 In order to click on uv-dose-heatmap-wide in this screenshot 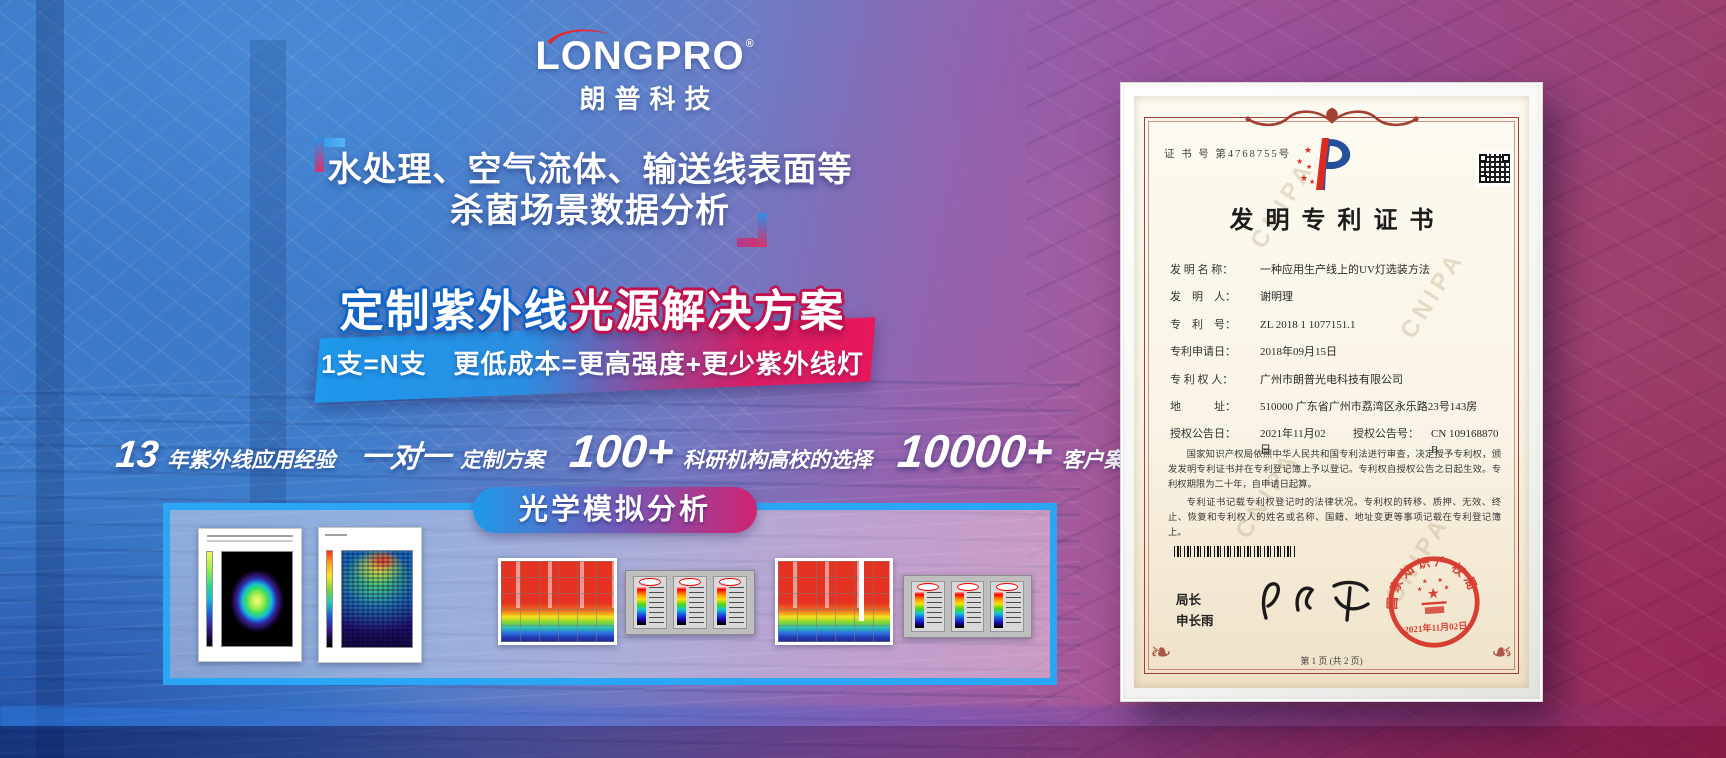, I will do `click(834, 601)`.